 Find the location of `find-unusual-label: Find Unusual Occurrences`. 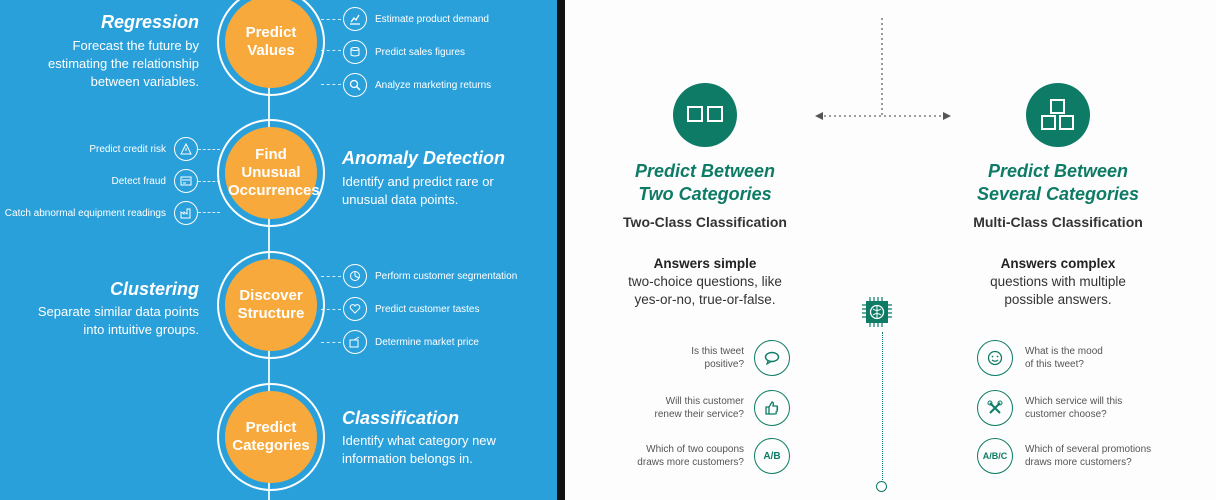

find-unusual-label: Find Unusual Occurrences is located at coordinates (274, 172).